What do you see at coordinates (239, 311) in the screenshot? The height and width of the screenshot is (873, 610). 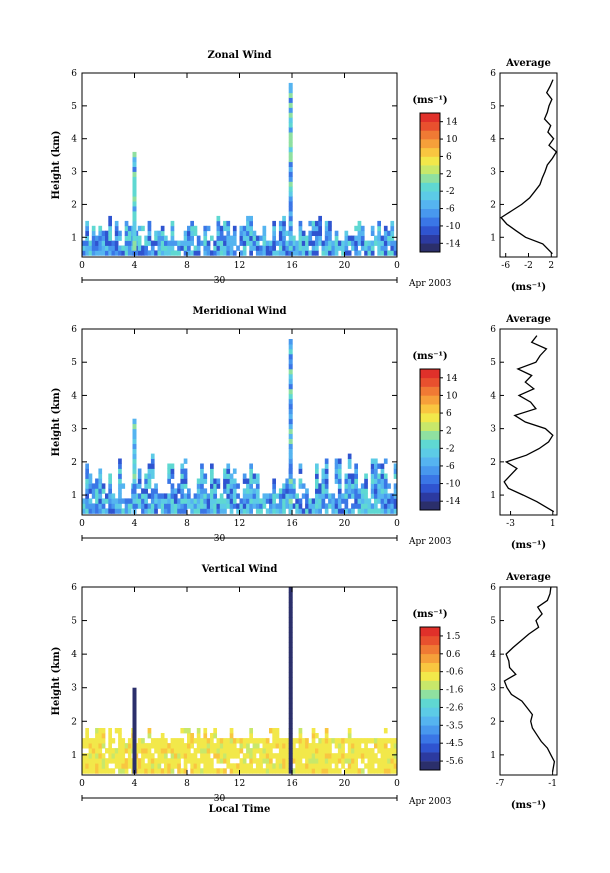 I see `chart-title: Meridional Wind` at bounding box center [239, 311].